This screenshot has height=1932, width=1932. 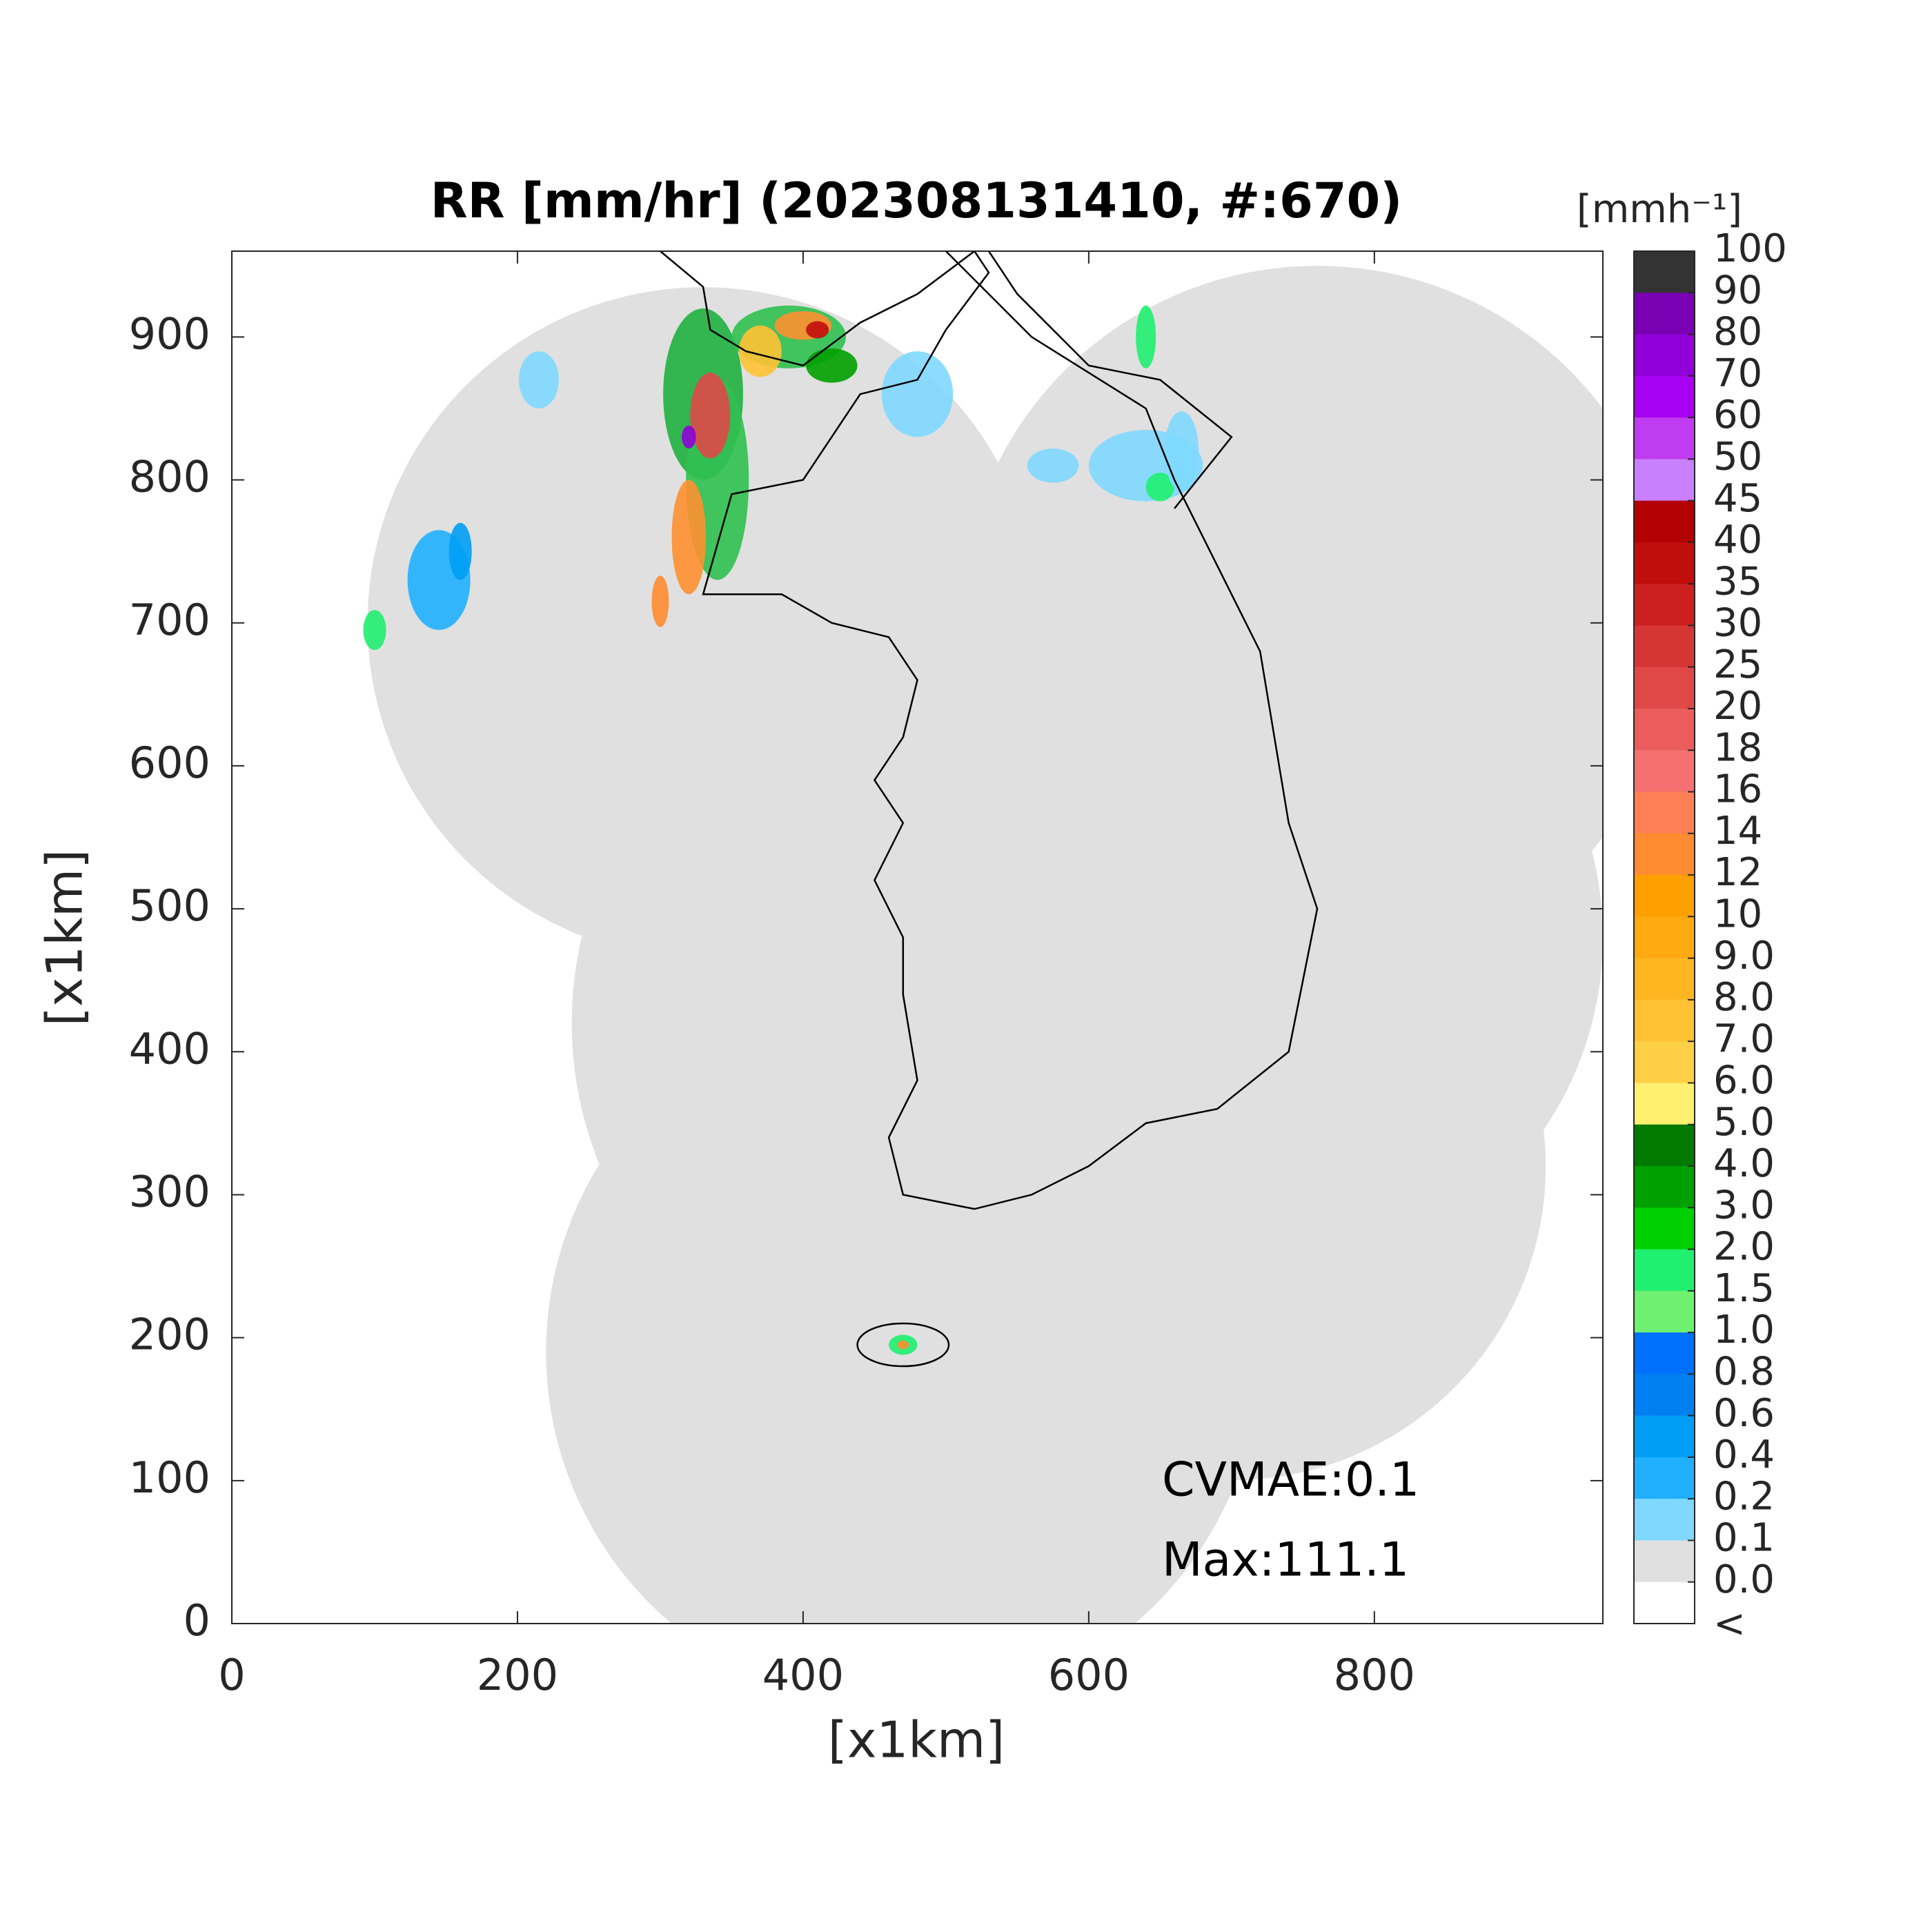 I want to click on x-tick-label: 600, so click(x=1089, y=1675).